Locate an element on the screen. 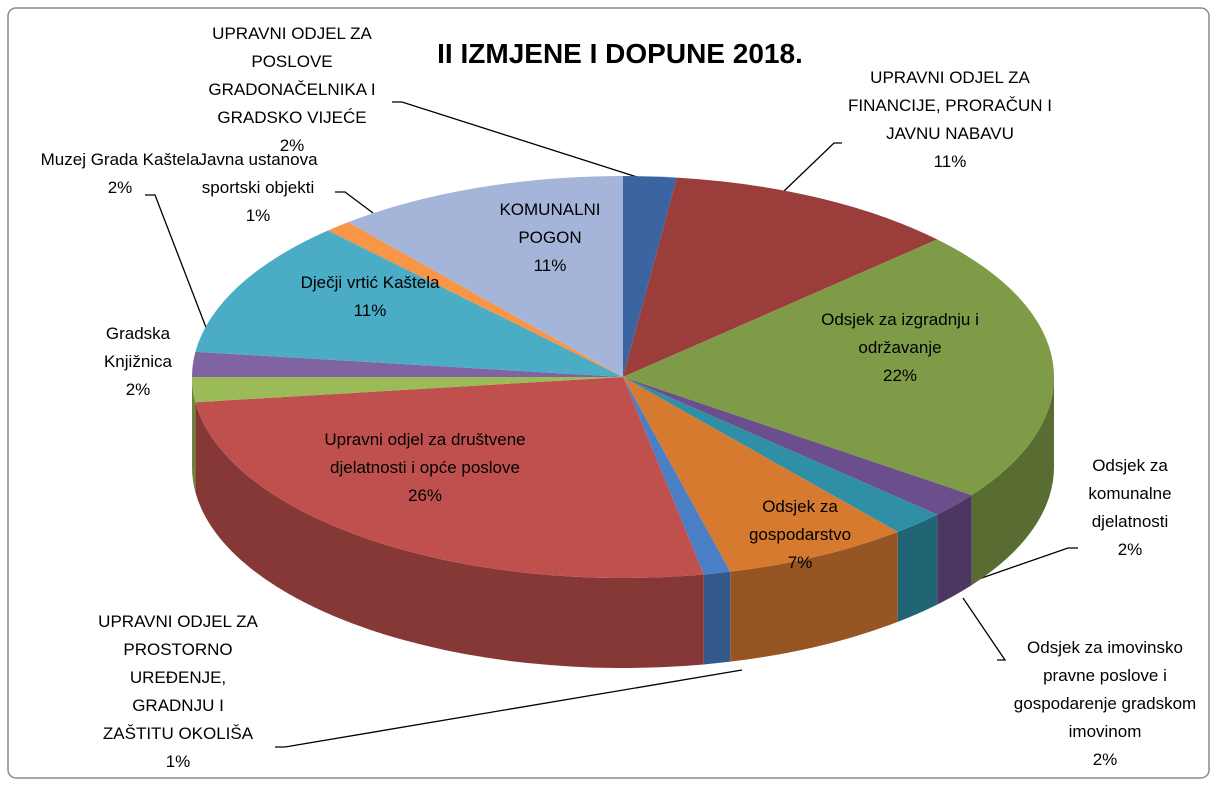  data-label: KOMUNALNI POGON 11% is located at coordinates (550, 238).